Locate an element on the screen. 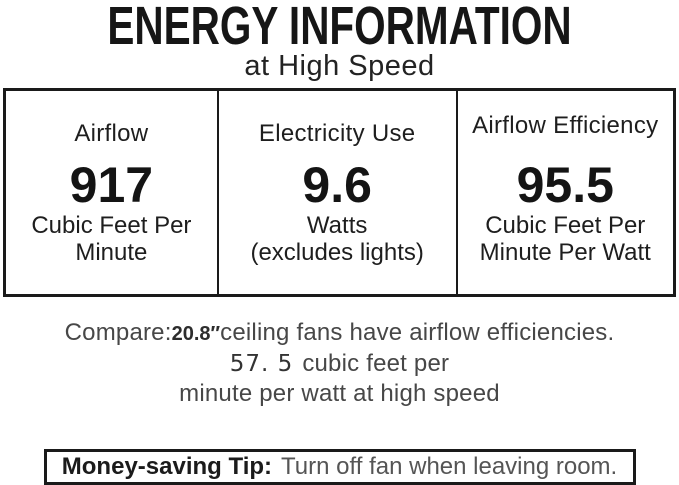  airflow-cell: Airflow 917 Cubic Feet Per Minute is located at coordinates (111, 192).